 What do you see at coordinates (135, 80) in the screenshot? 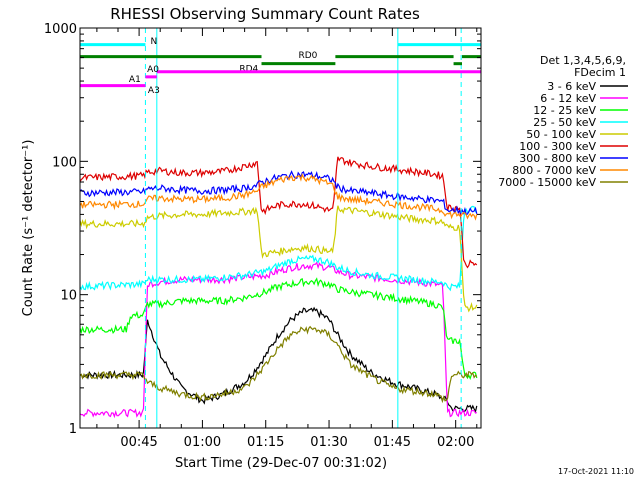
I see `state-label-A1: A1` at bounding box center [135, 80].